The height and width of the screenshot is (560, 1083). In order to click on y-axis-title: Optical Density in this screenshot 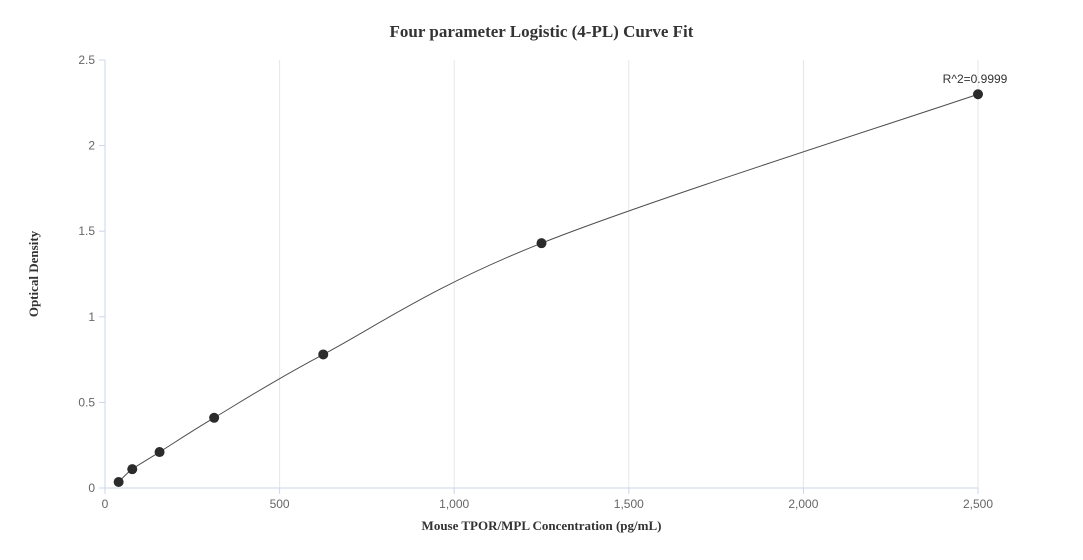, I will do `click(33, 274)`.